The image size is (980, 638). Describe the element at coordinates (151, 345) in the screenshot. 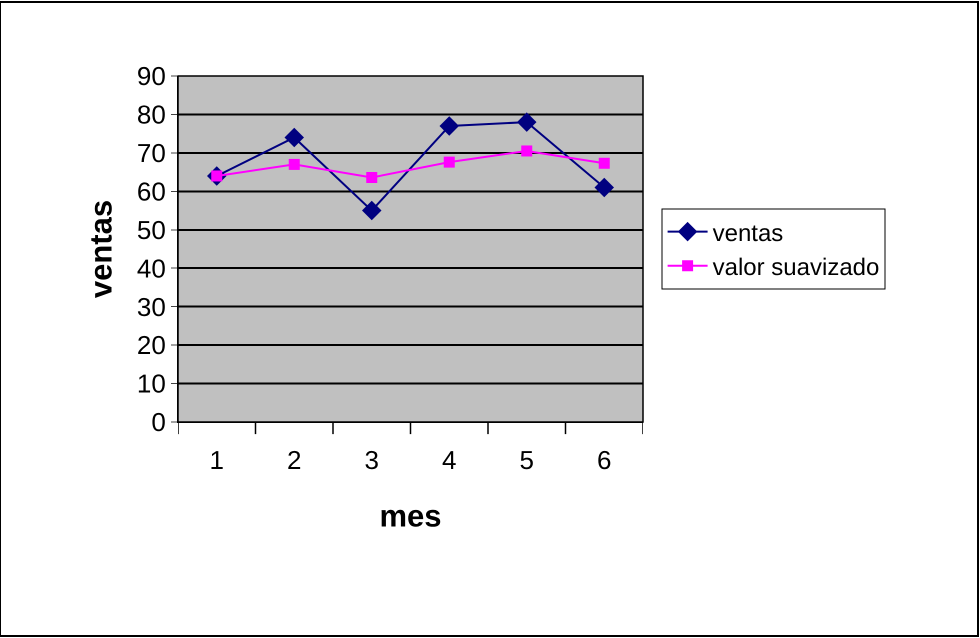

I see `y-tick-label: 20` at that location.